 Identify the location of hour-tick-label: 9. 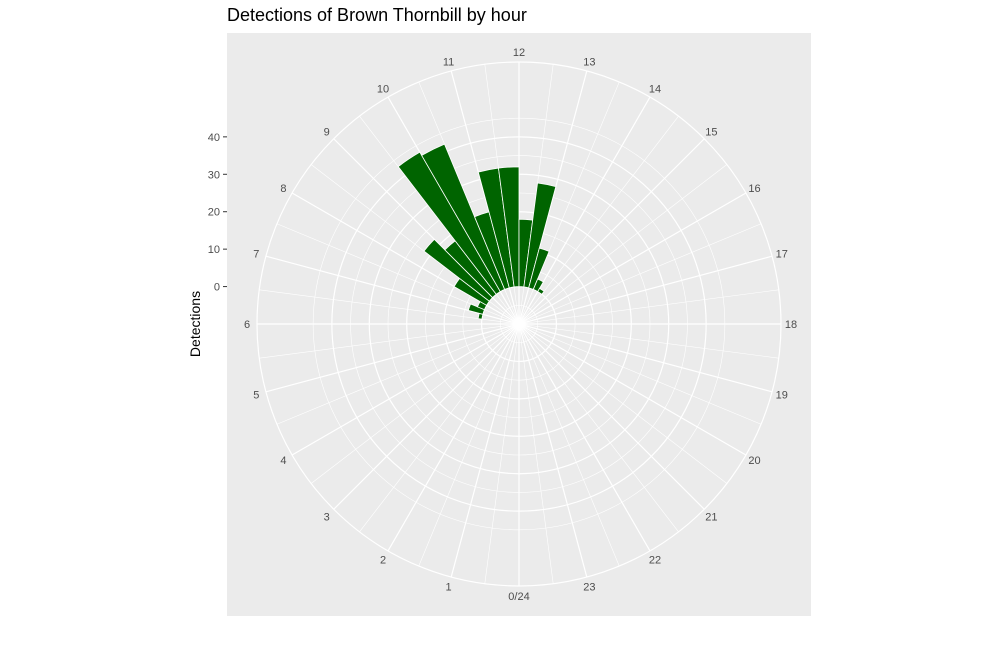
(327, 133).